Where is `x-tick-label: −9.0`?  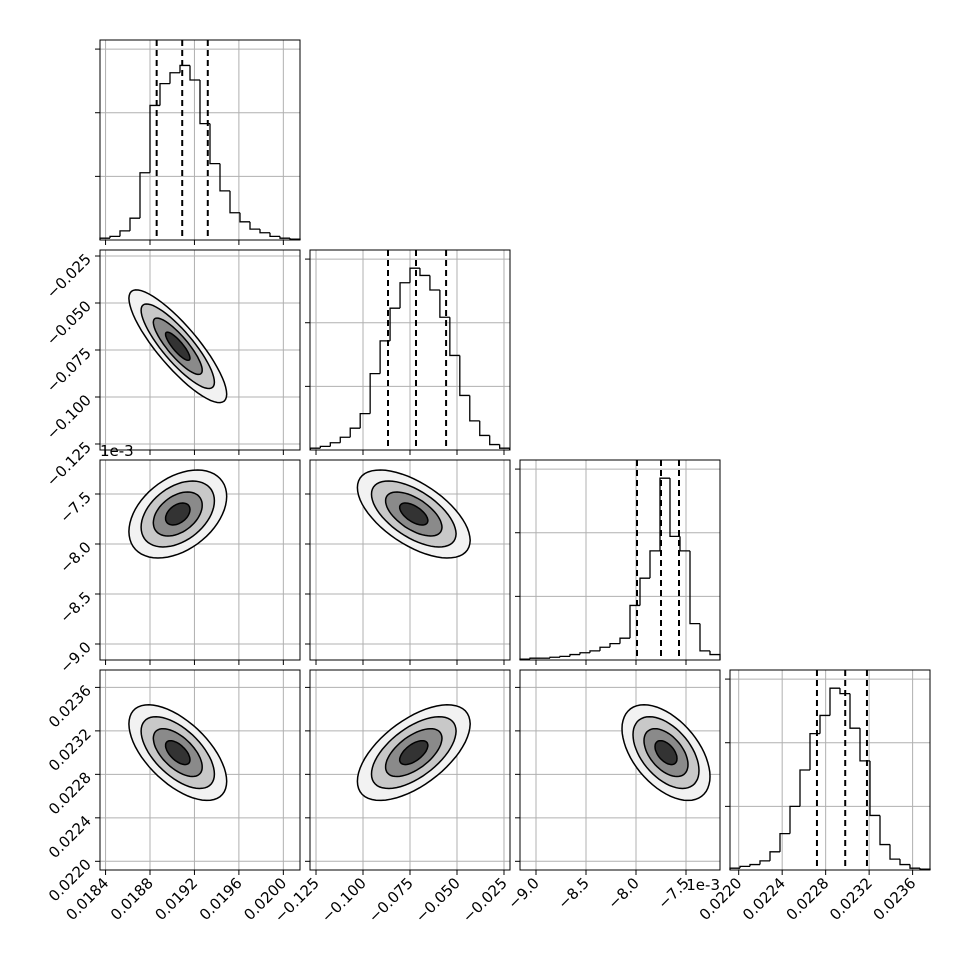
x-tick-label: −9.0 is located at coordinates (523, 893).